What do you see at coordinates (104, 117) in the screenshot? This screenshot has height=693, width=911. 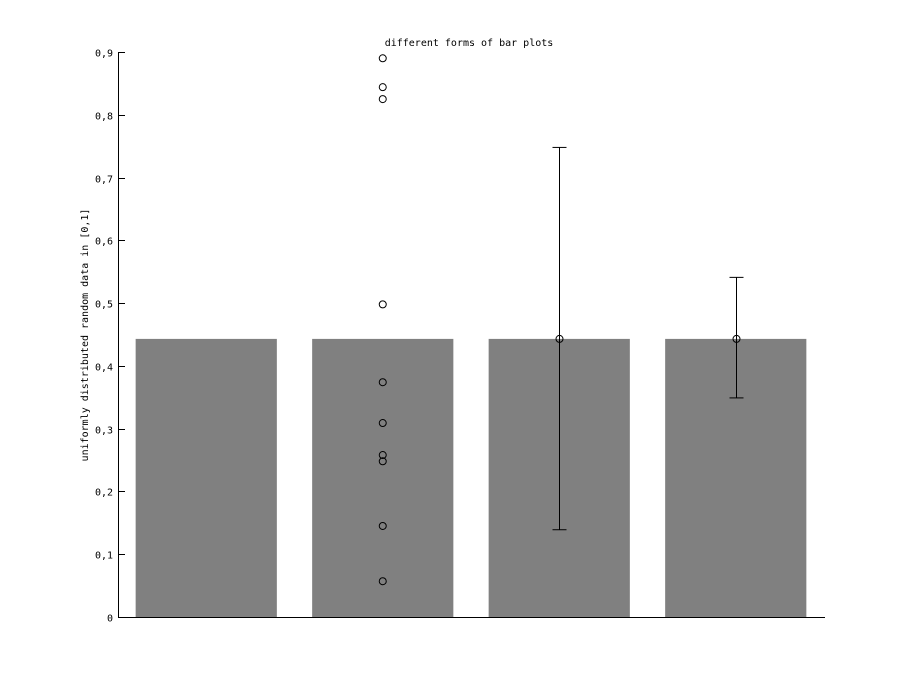 I see `y-tick-label: 0,8` at bounding box center [104, 117].